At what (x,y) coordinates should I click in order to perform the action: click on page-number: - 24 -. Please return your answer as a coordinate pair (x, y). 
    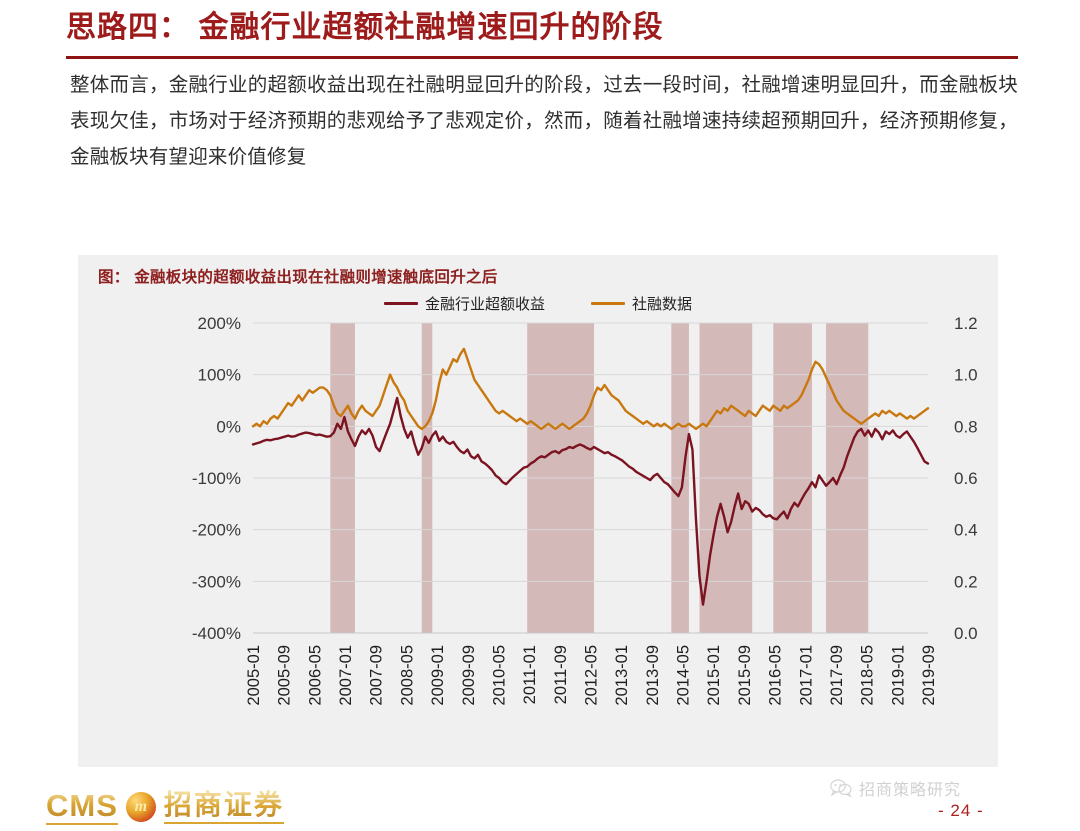
    Looking at the image, I should click on (961, 810).